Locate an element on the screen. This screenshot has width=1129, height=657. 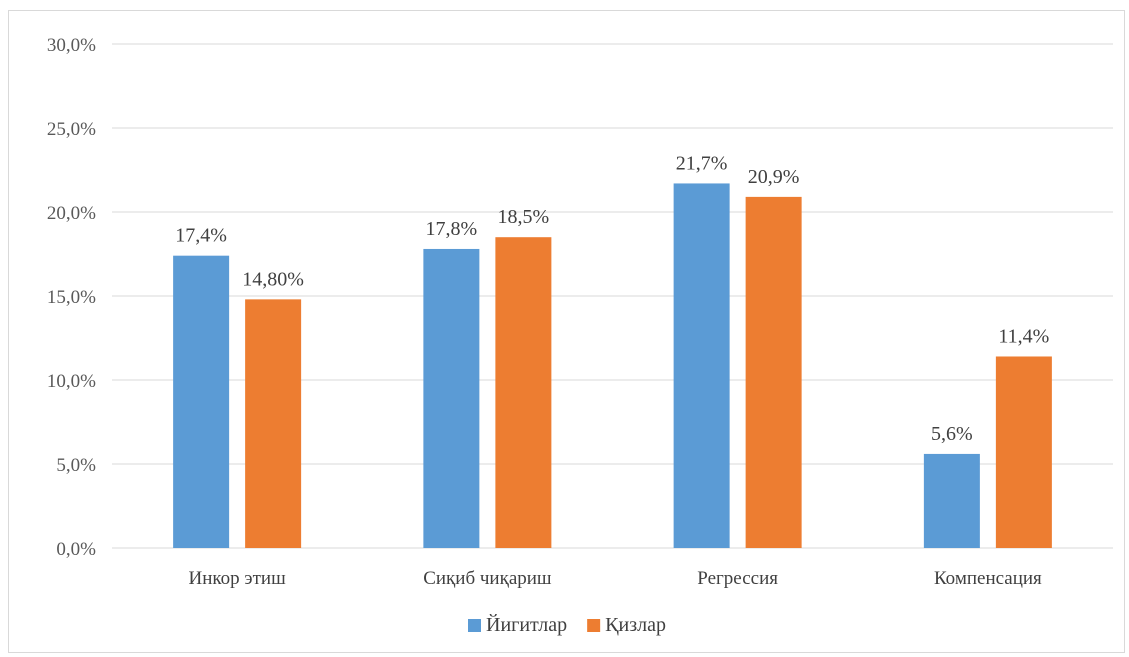
y-tick-label-2: 10,0% is located at coordinates (71, 381).